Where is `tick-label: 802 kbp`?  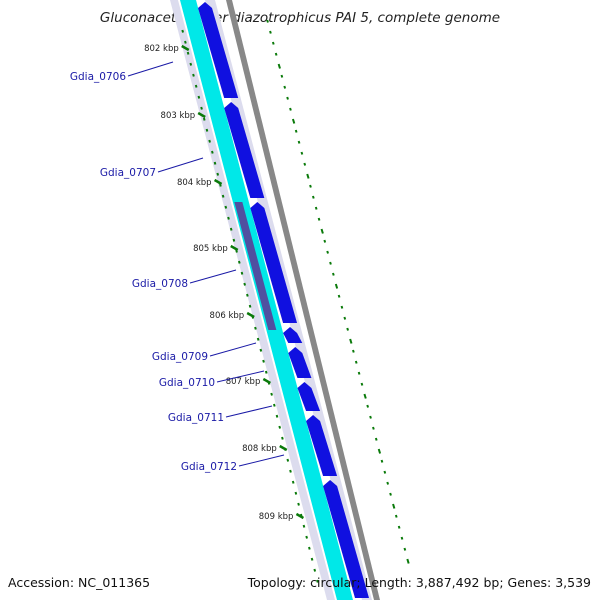 tick-label: 802 kbp is located at coordinates (161, 49).